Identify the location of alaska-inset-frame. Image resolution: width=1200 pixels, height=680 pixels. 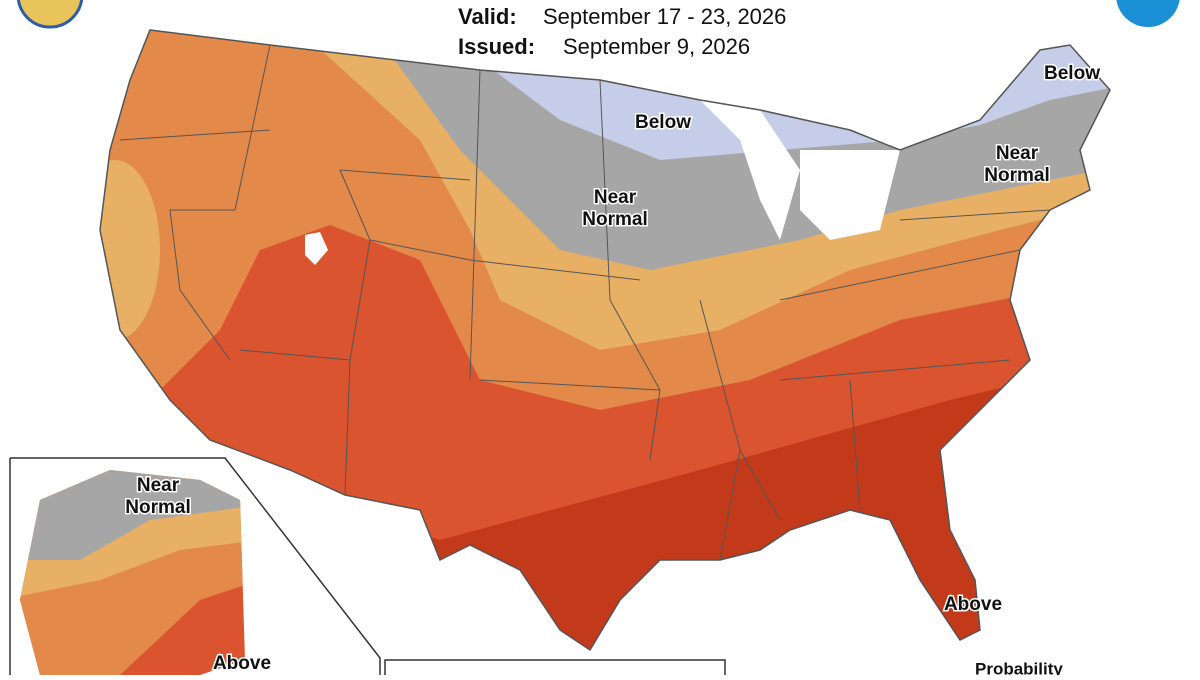
(195, 566).